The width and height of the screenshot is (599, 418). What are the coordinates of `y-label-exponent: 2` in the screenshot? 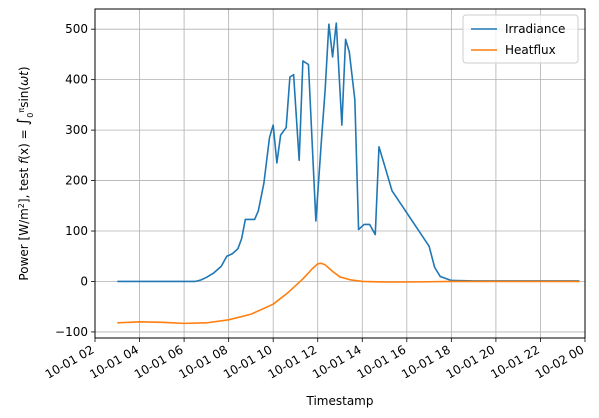 It's located at (21, 205).